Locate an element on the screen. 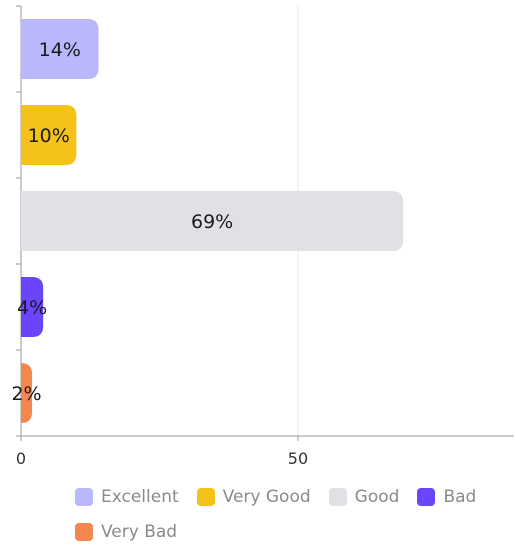  legend-label: Bad is located at coordinates (460, 497).